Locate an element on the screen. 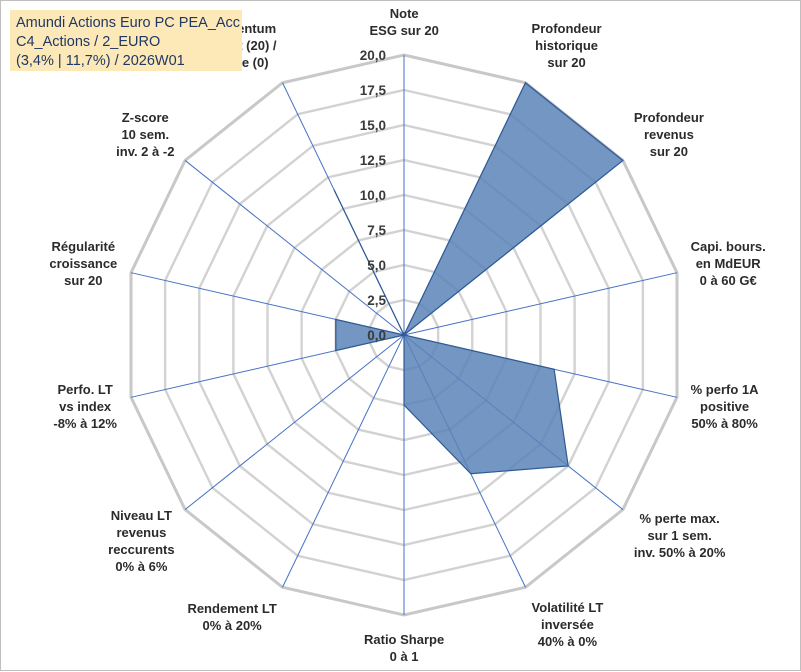 Image resolution: width=801 pixels, height=672 pixels. axis-label-line: vs index is located at coordinates (85, 406).